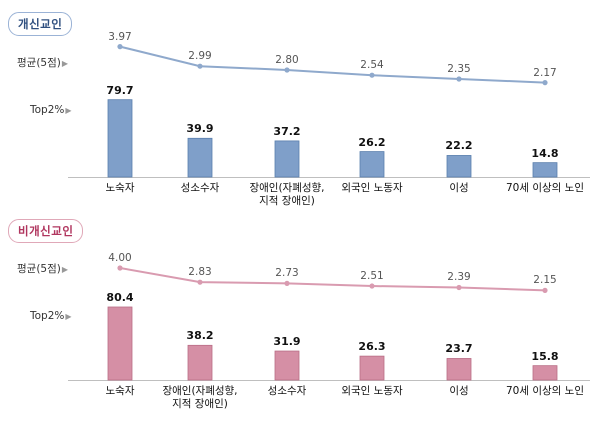  I want to click on avg-value-label: 2.83, so click(200, 272).